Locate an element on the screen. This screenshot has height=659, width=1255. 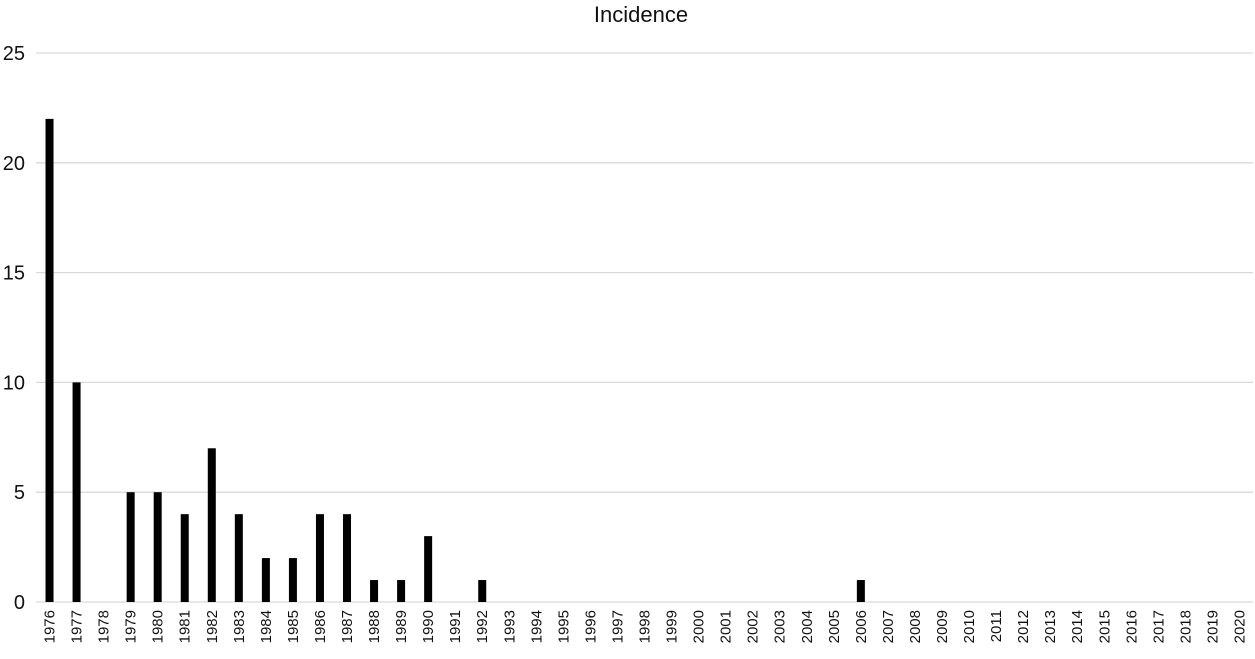
x-tick-label: 2009 is located at coordinates (942, 626).